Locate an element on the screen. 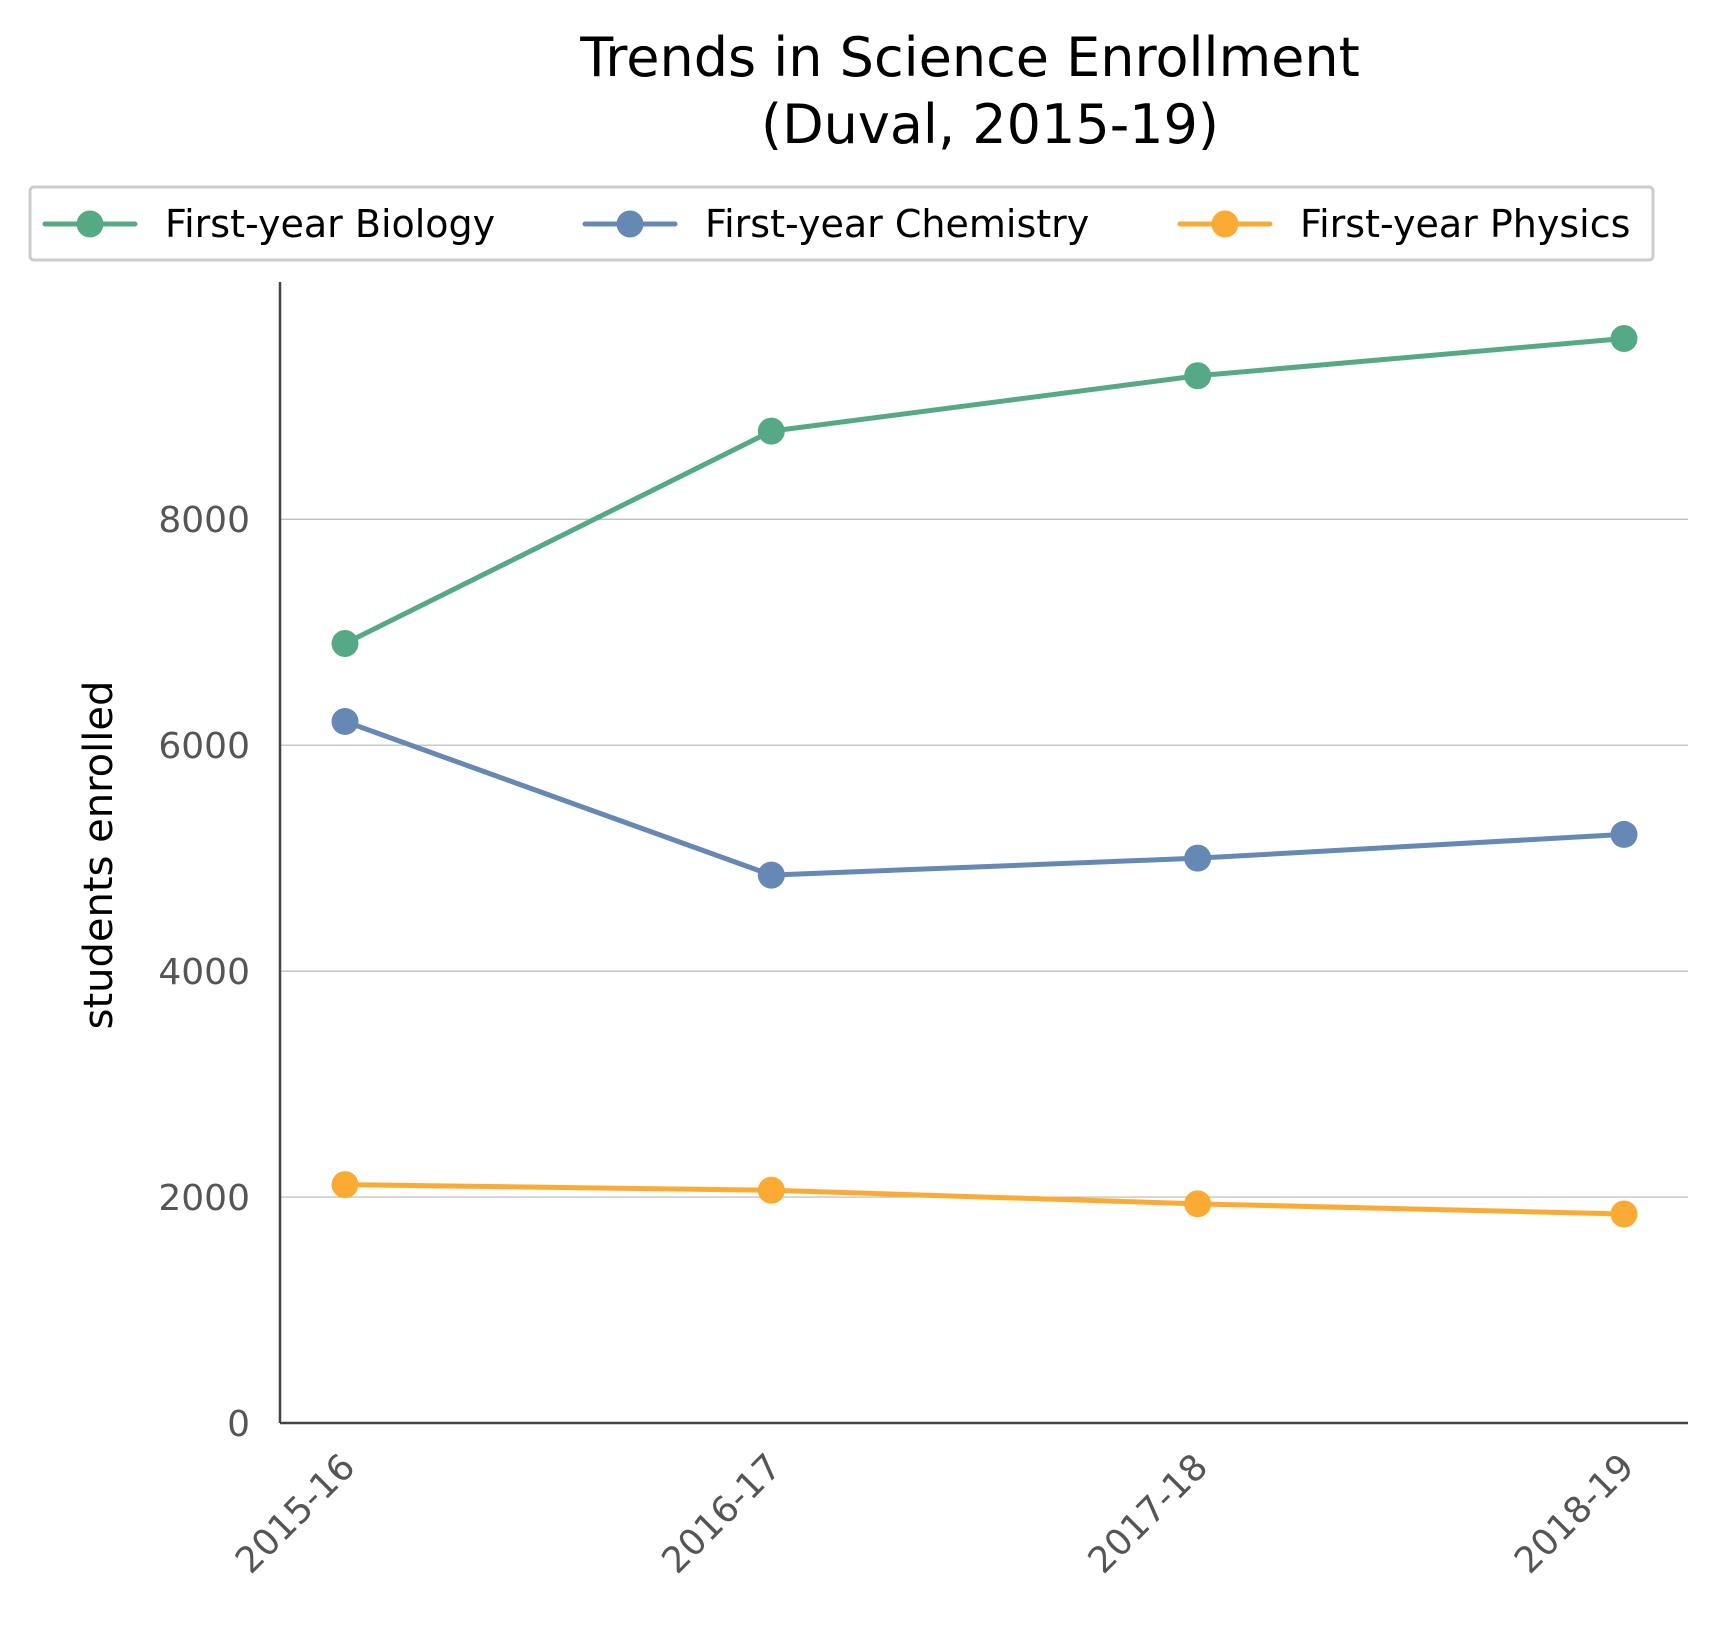  x-tick-label: 2016-17 is located at coordinates (721, 1513).